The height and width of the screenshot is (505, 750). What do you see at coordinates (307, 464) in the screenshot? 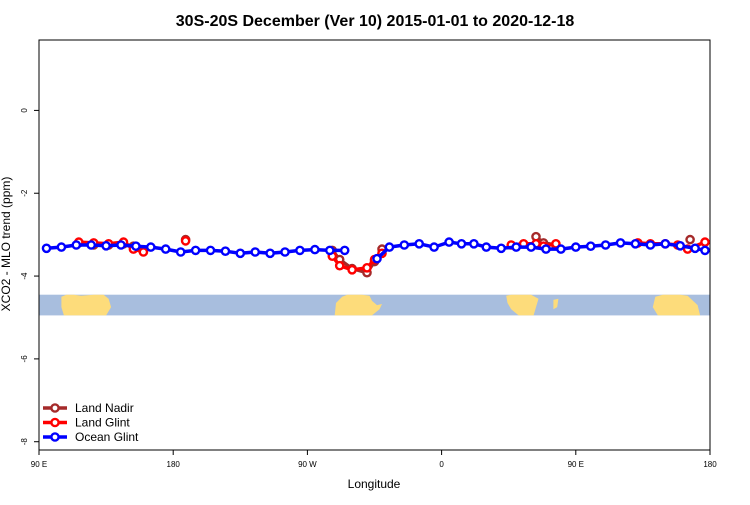
I see `x-tick-label: 90 W` at bounding box center [307, 464].